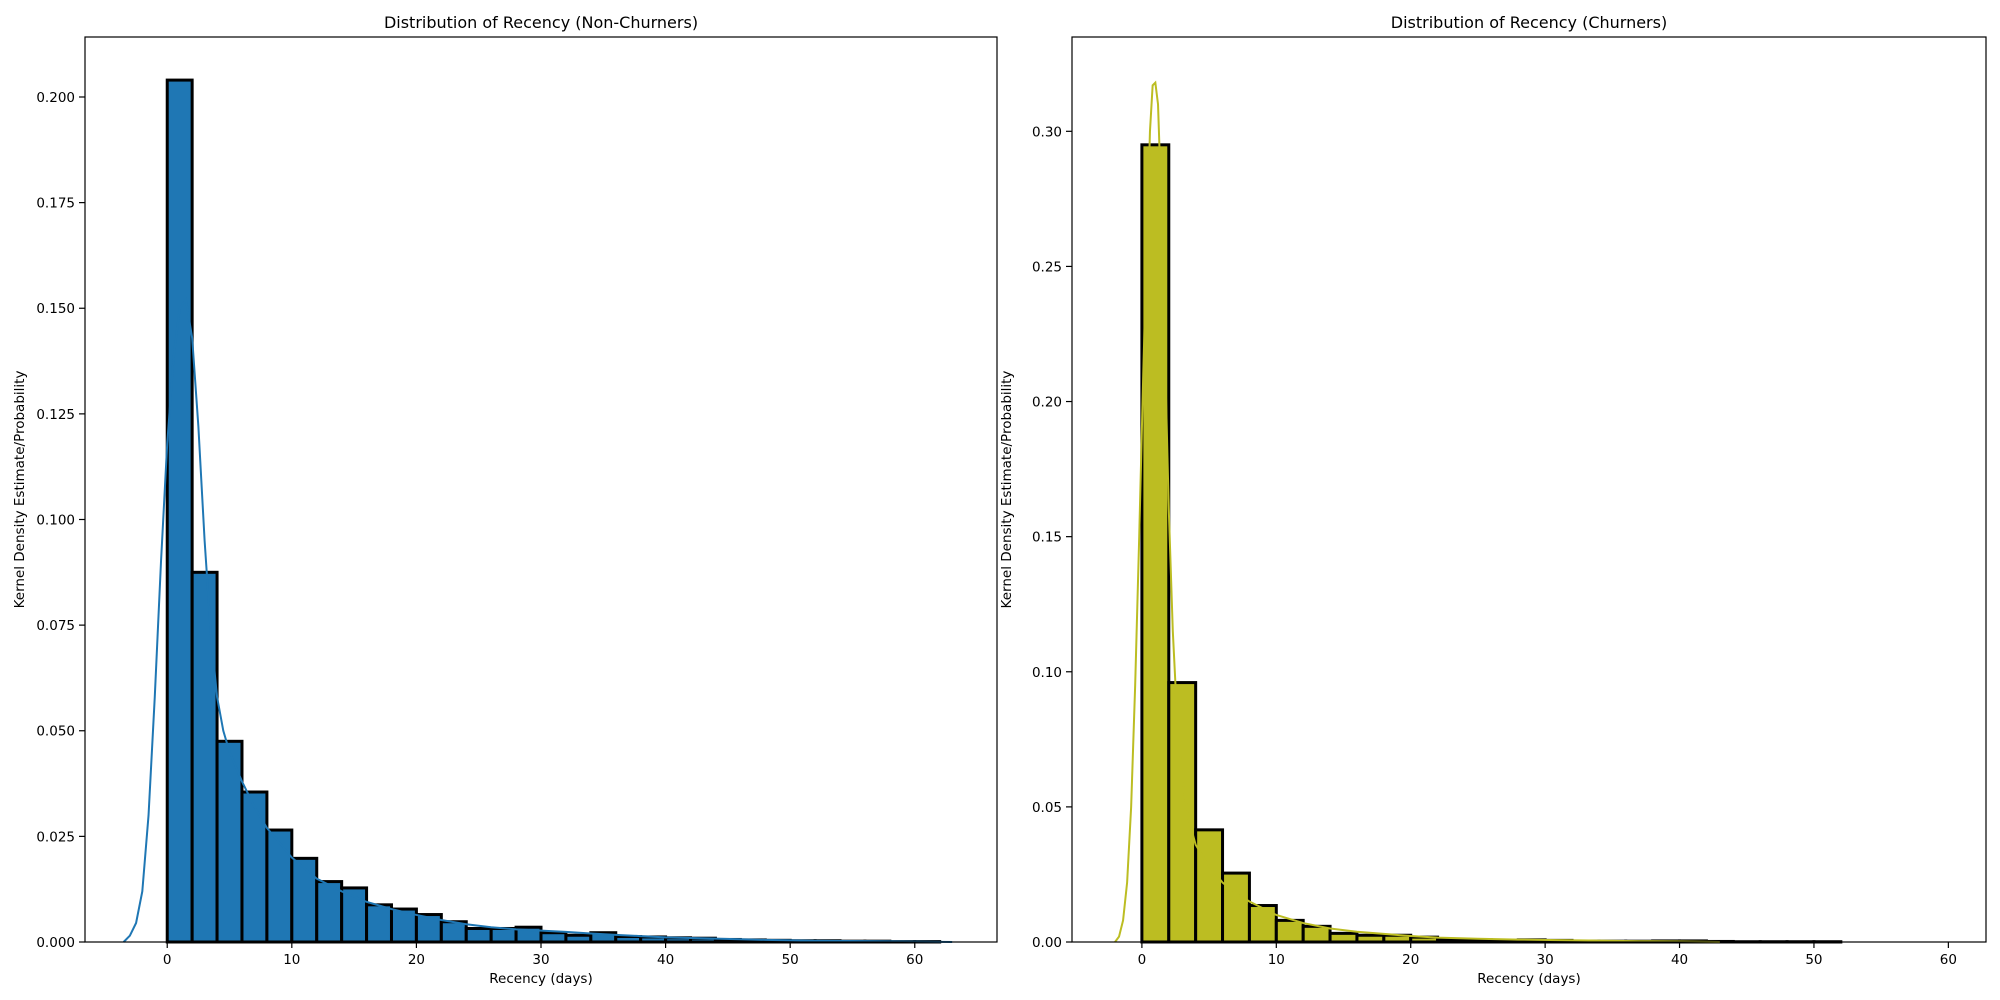 The height and width of the screenshot is (1000, 2000). I want to click on x-tick-label-non-churners: 50, so click(790, 960).